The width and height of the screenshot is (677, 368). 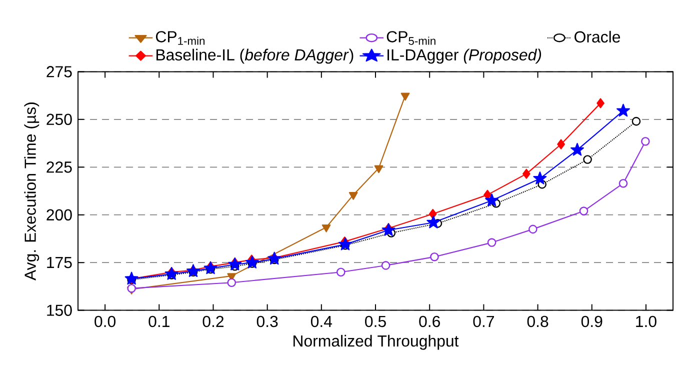 I want to click on x-tick-label: 0.1, so click(x=159, y=322).